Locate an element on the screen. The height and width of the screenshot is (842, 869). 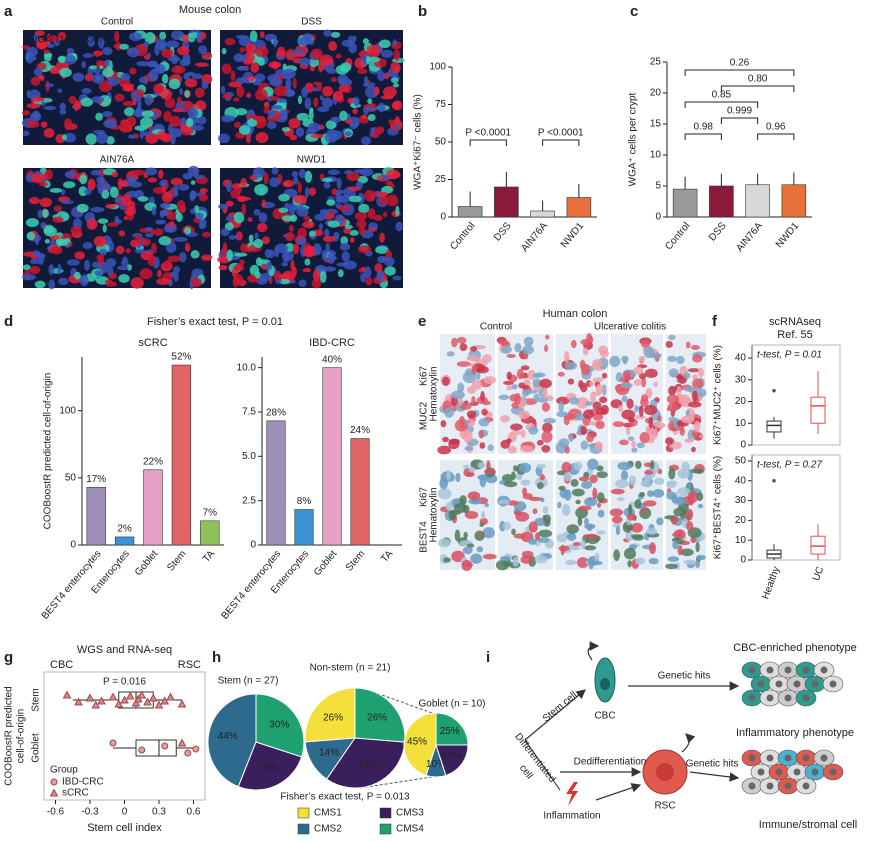
self-renewal-arrow is located at coordinates (688, 743).